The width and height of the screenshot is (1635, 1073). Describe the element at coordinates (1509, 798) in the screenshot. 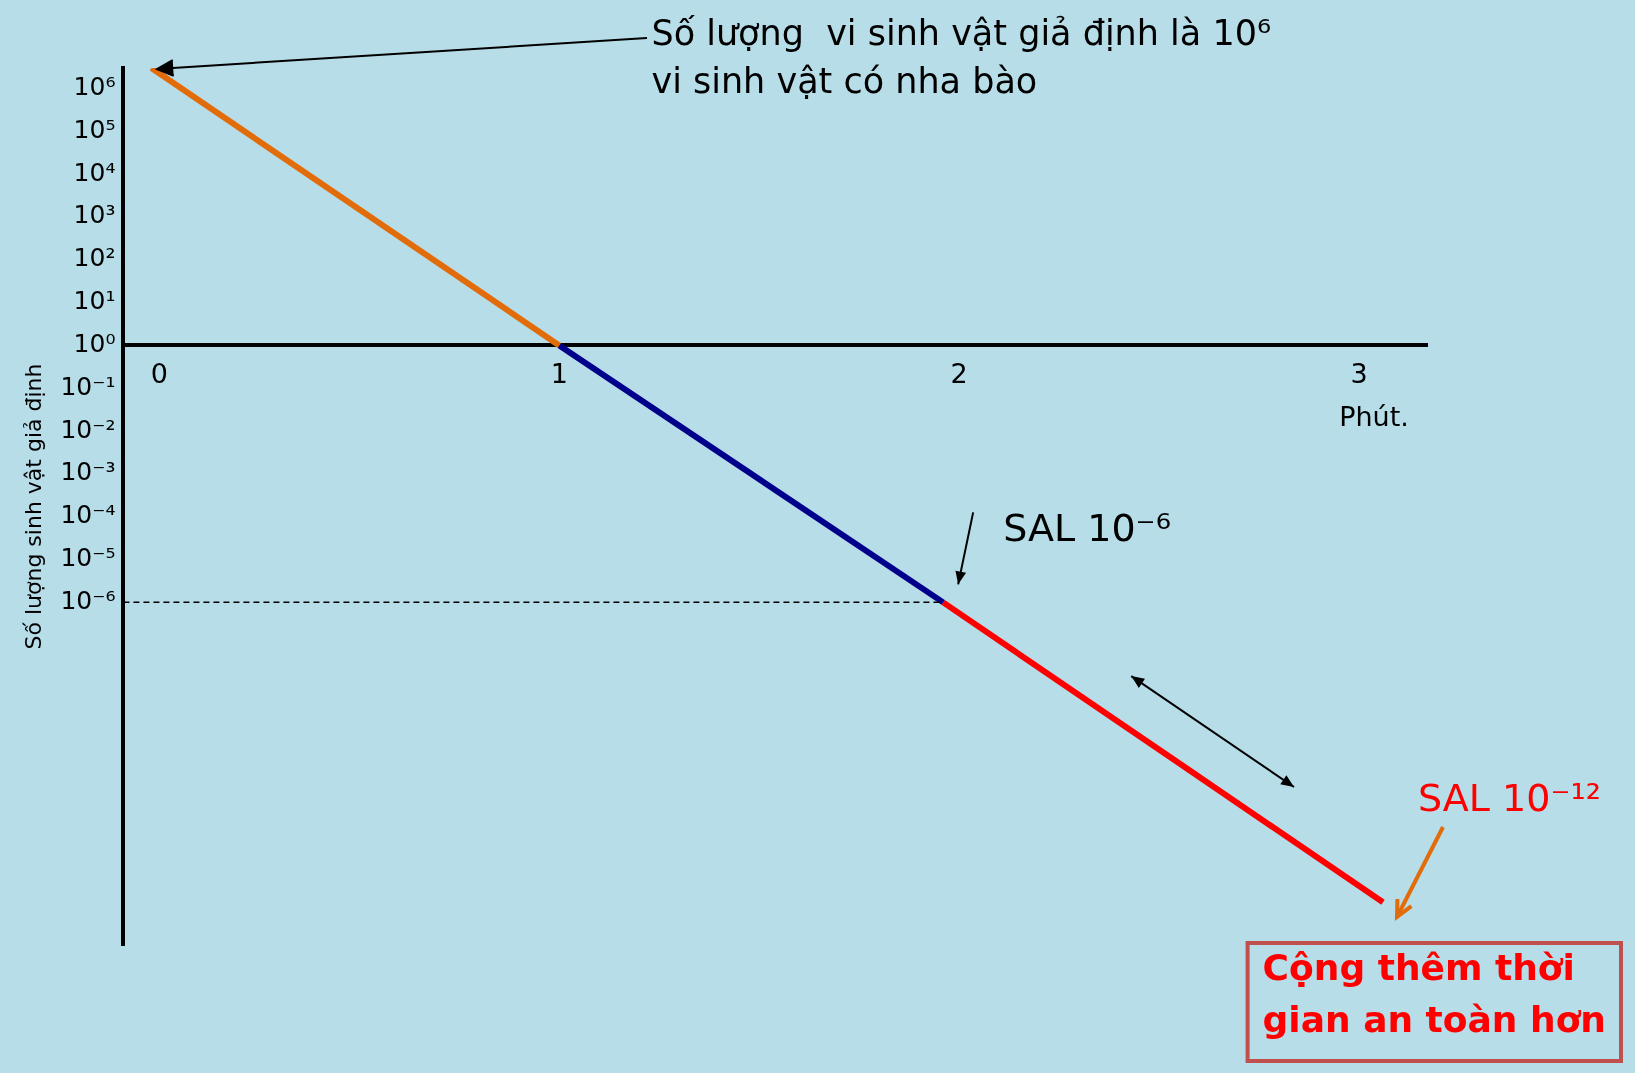

I see `annotation: SAL 10⁻¹²` at that location.